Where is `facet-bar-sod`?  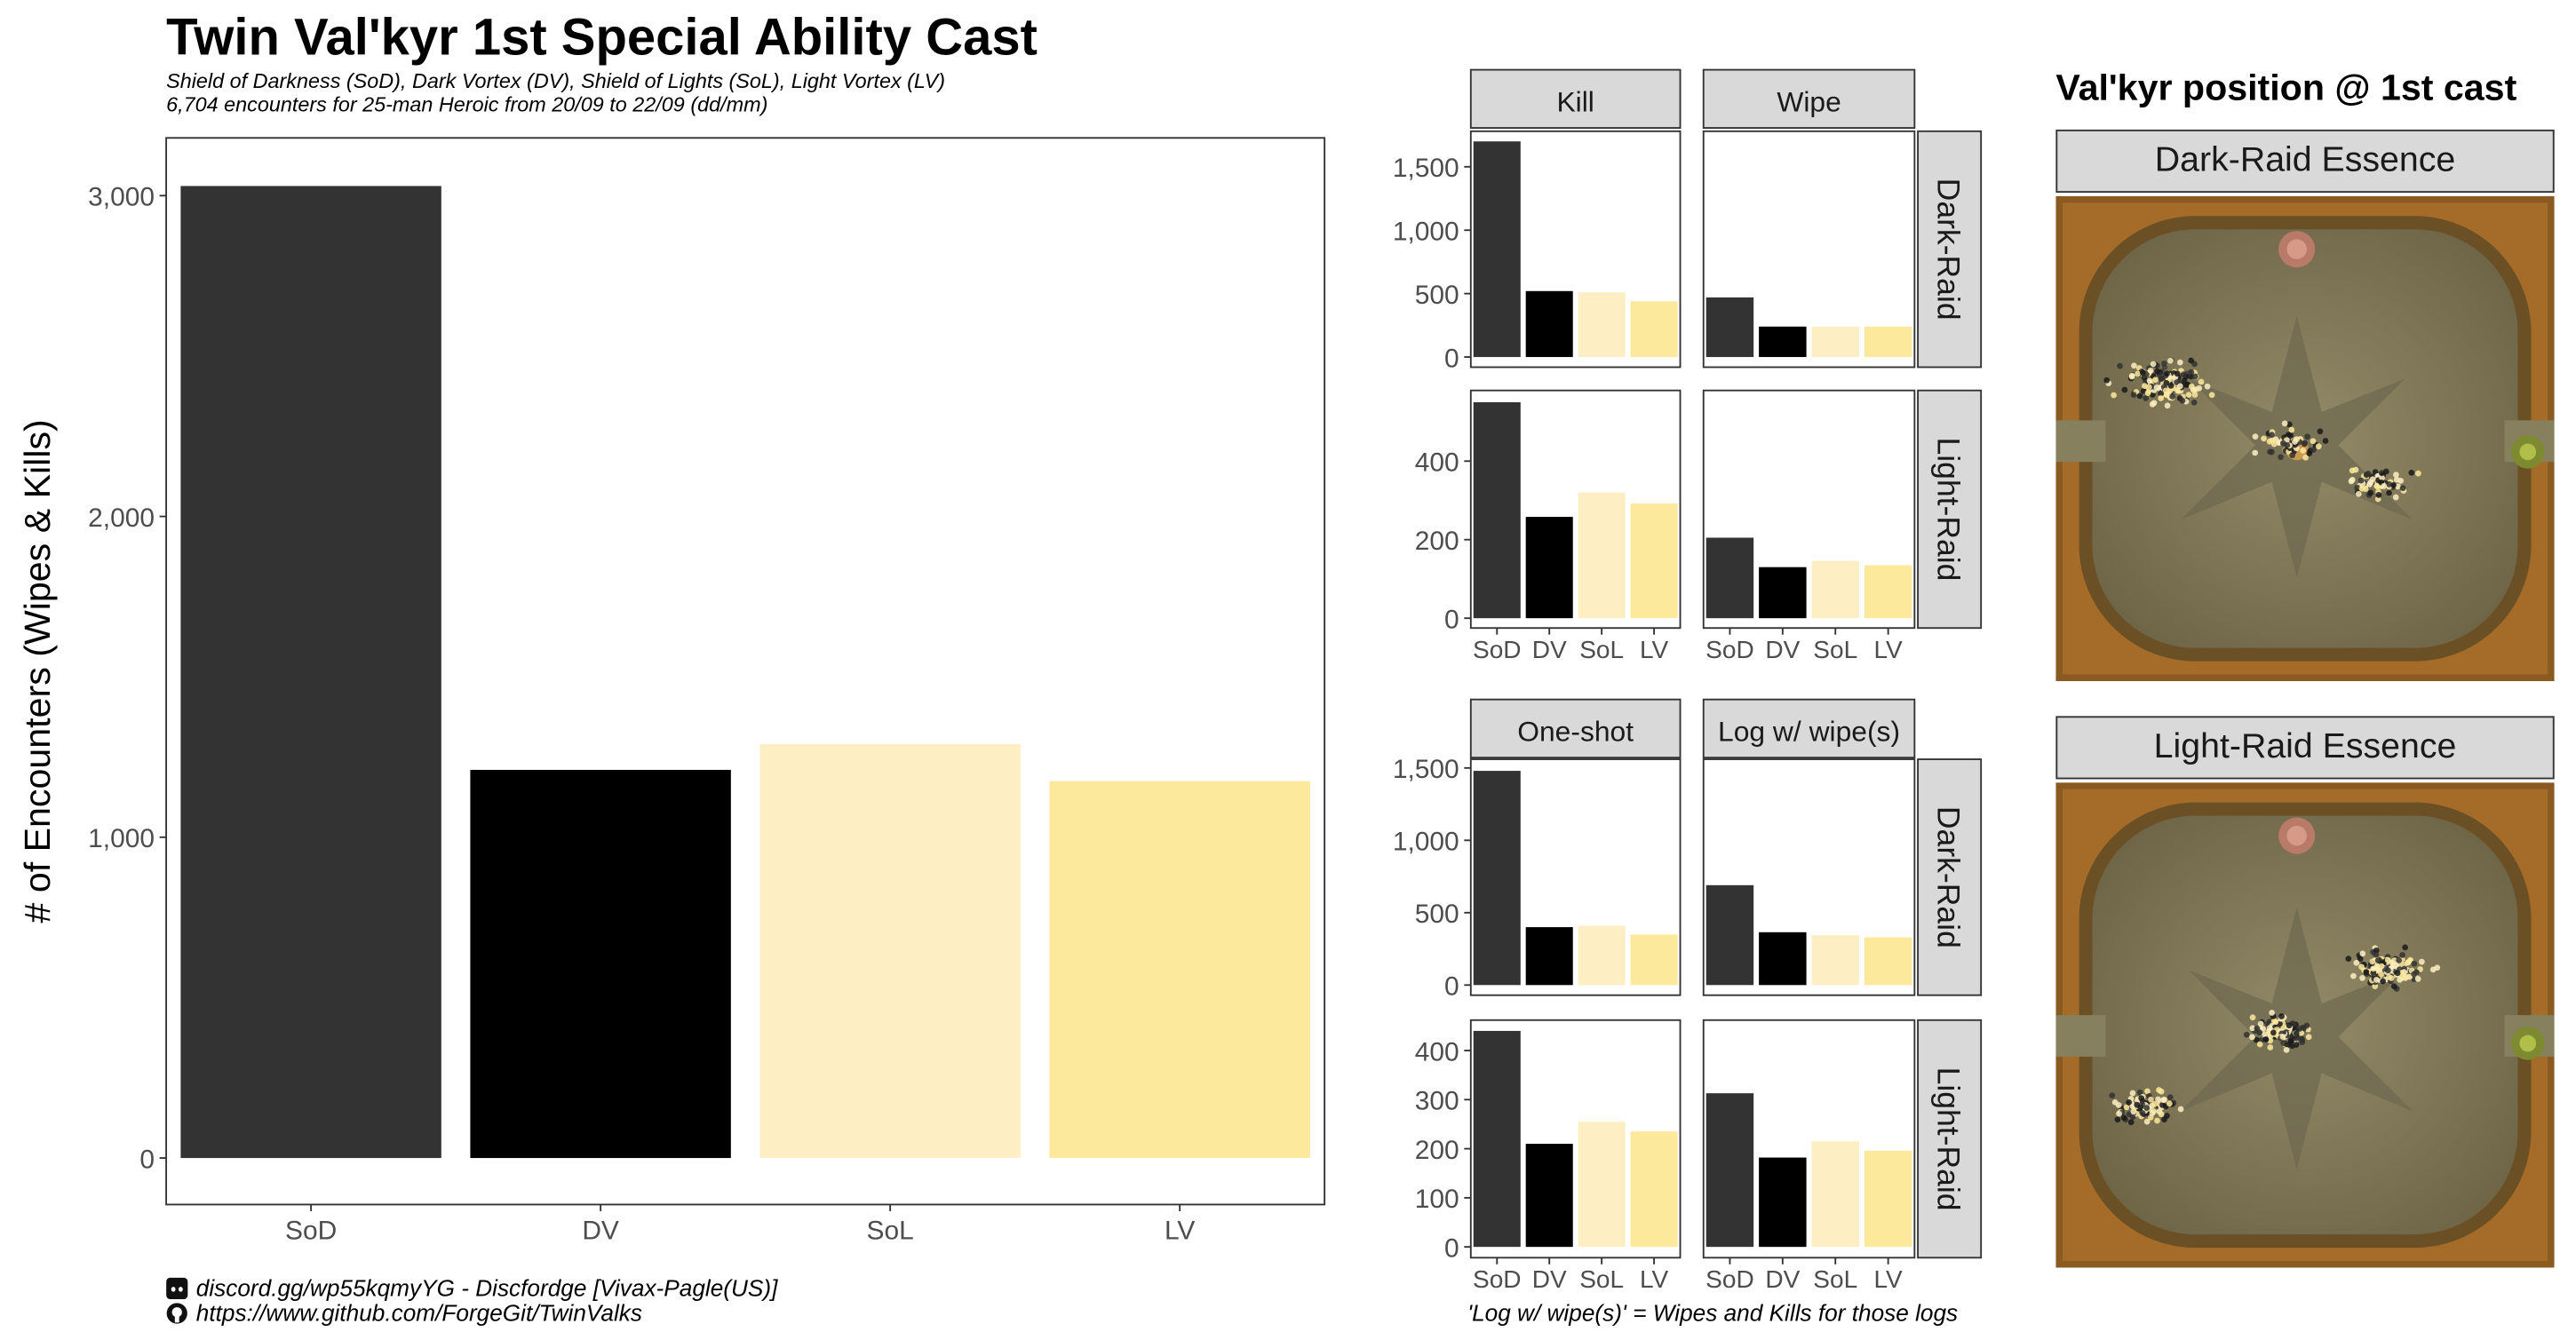 facet-bar-sod is located at coordinates (1497, 878).